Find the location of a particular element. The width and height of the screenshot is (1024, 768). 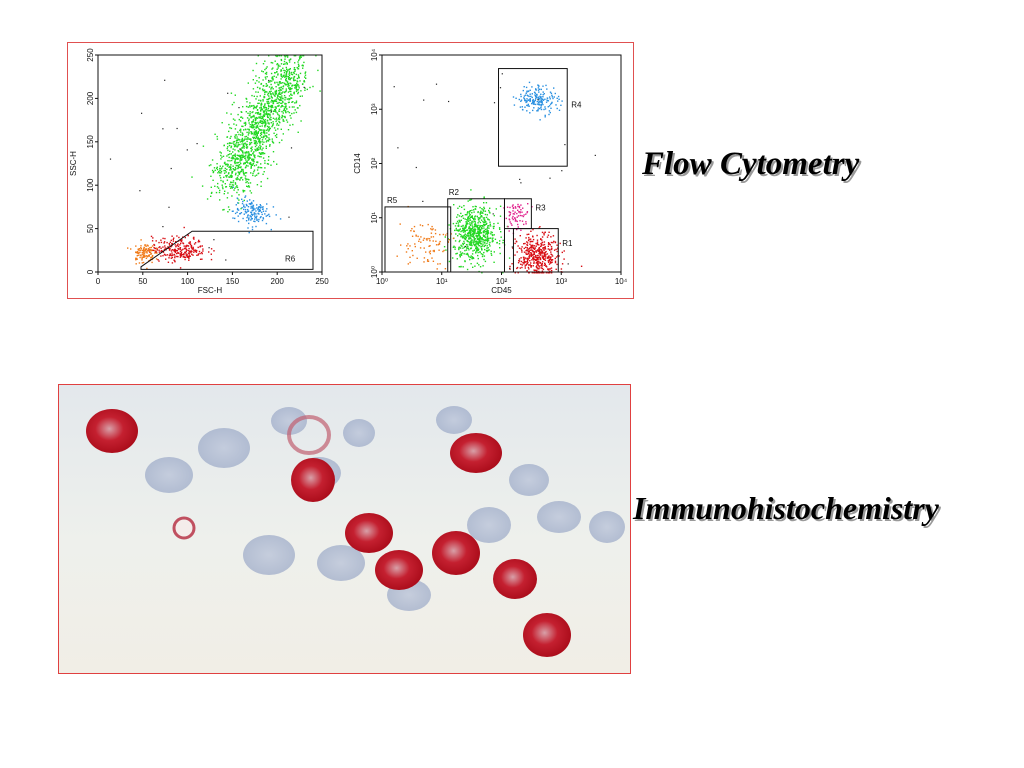

series-noise is located at coordinates (494, 171).